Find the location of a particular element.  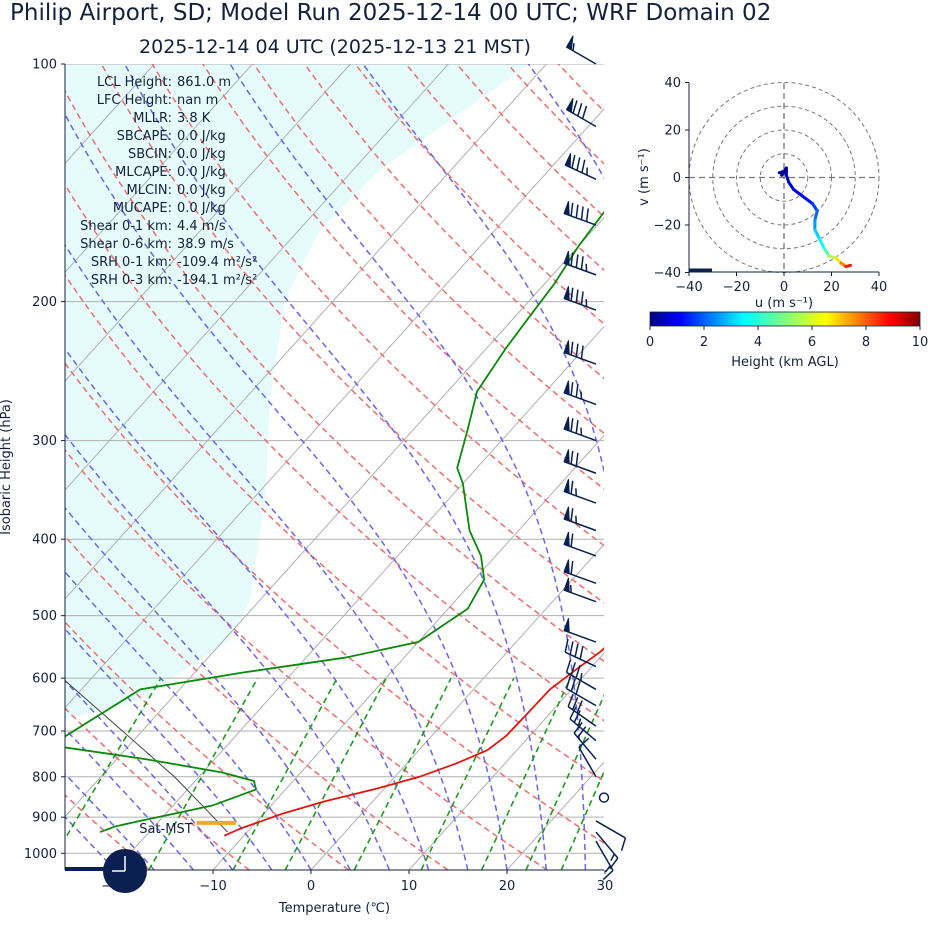

y-tick-label: 700 is located at coordinates (44, 732).